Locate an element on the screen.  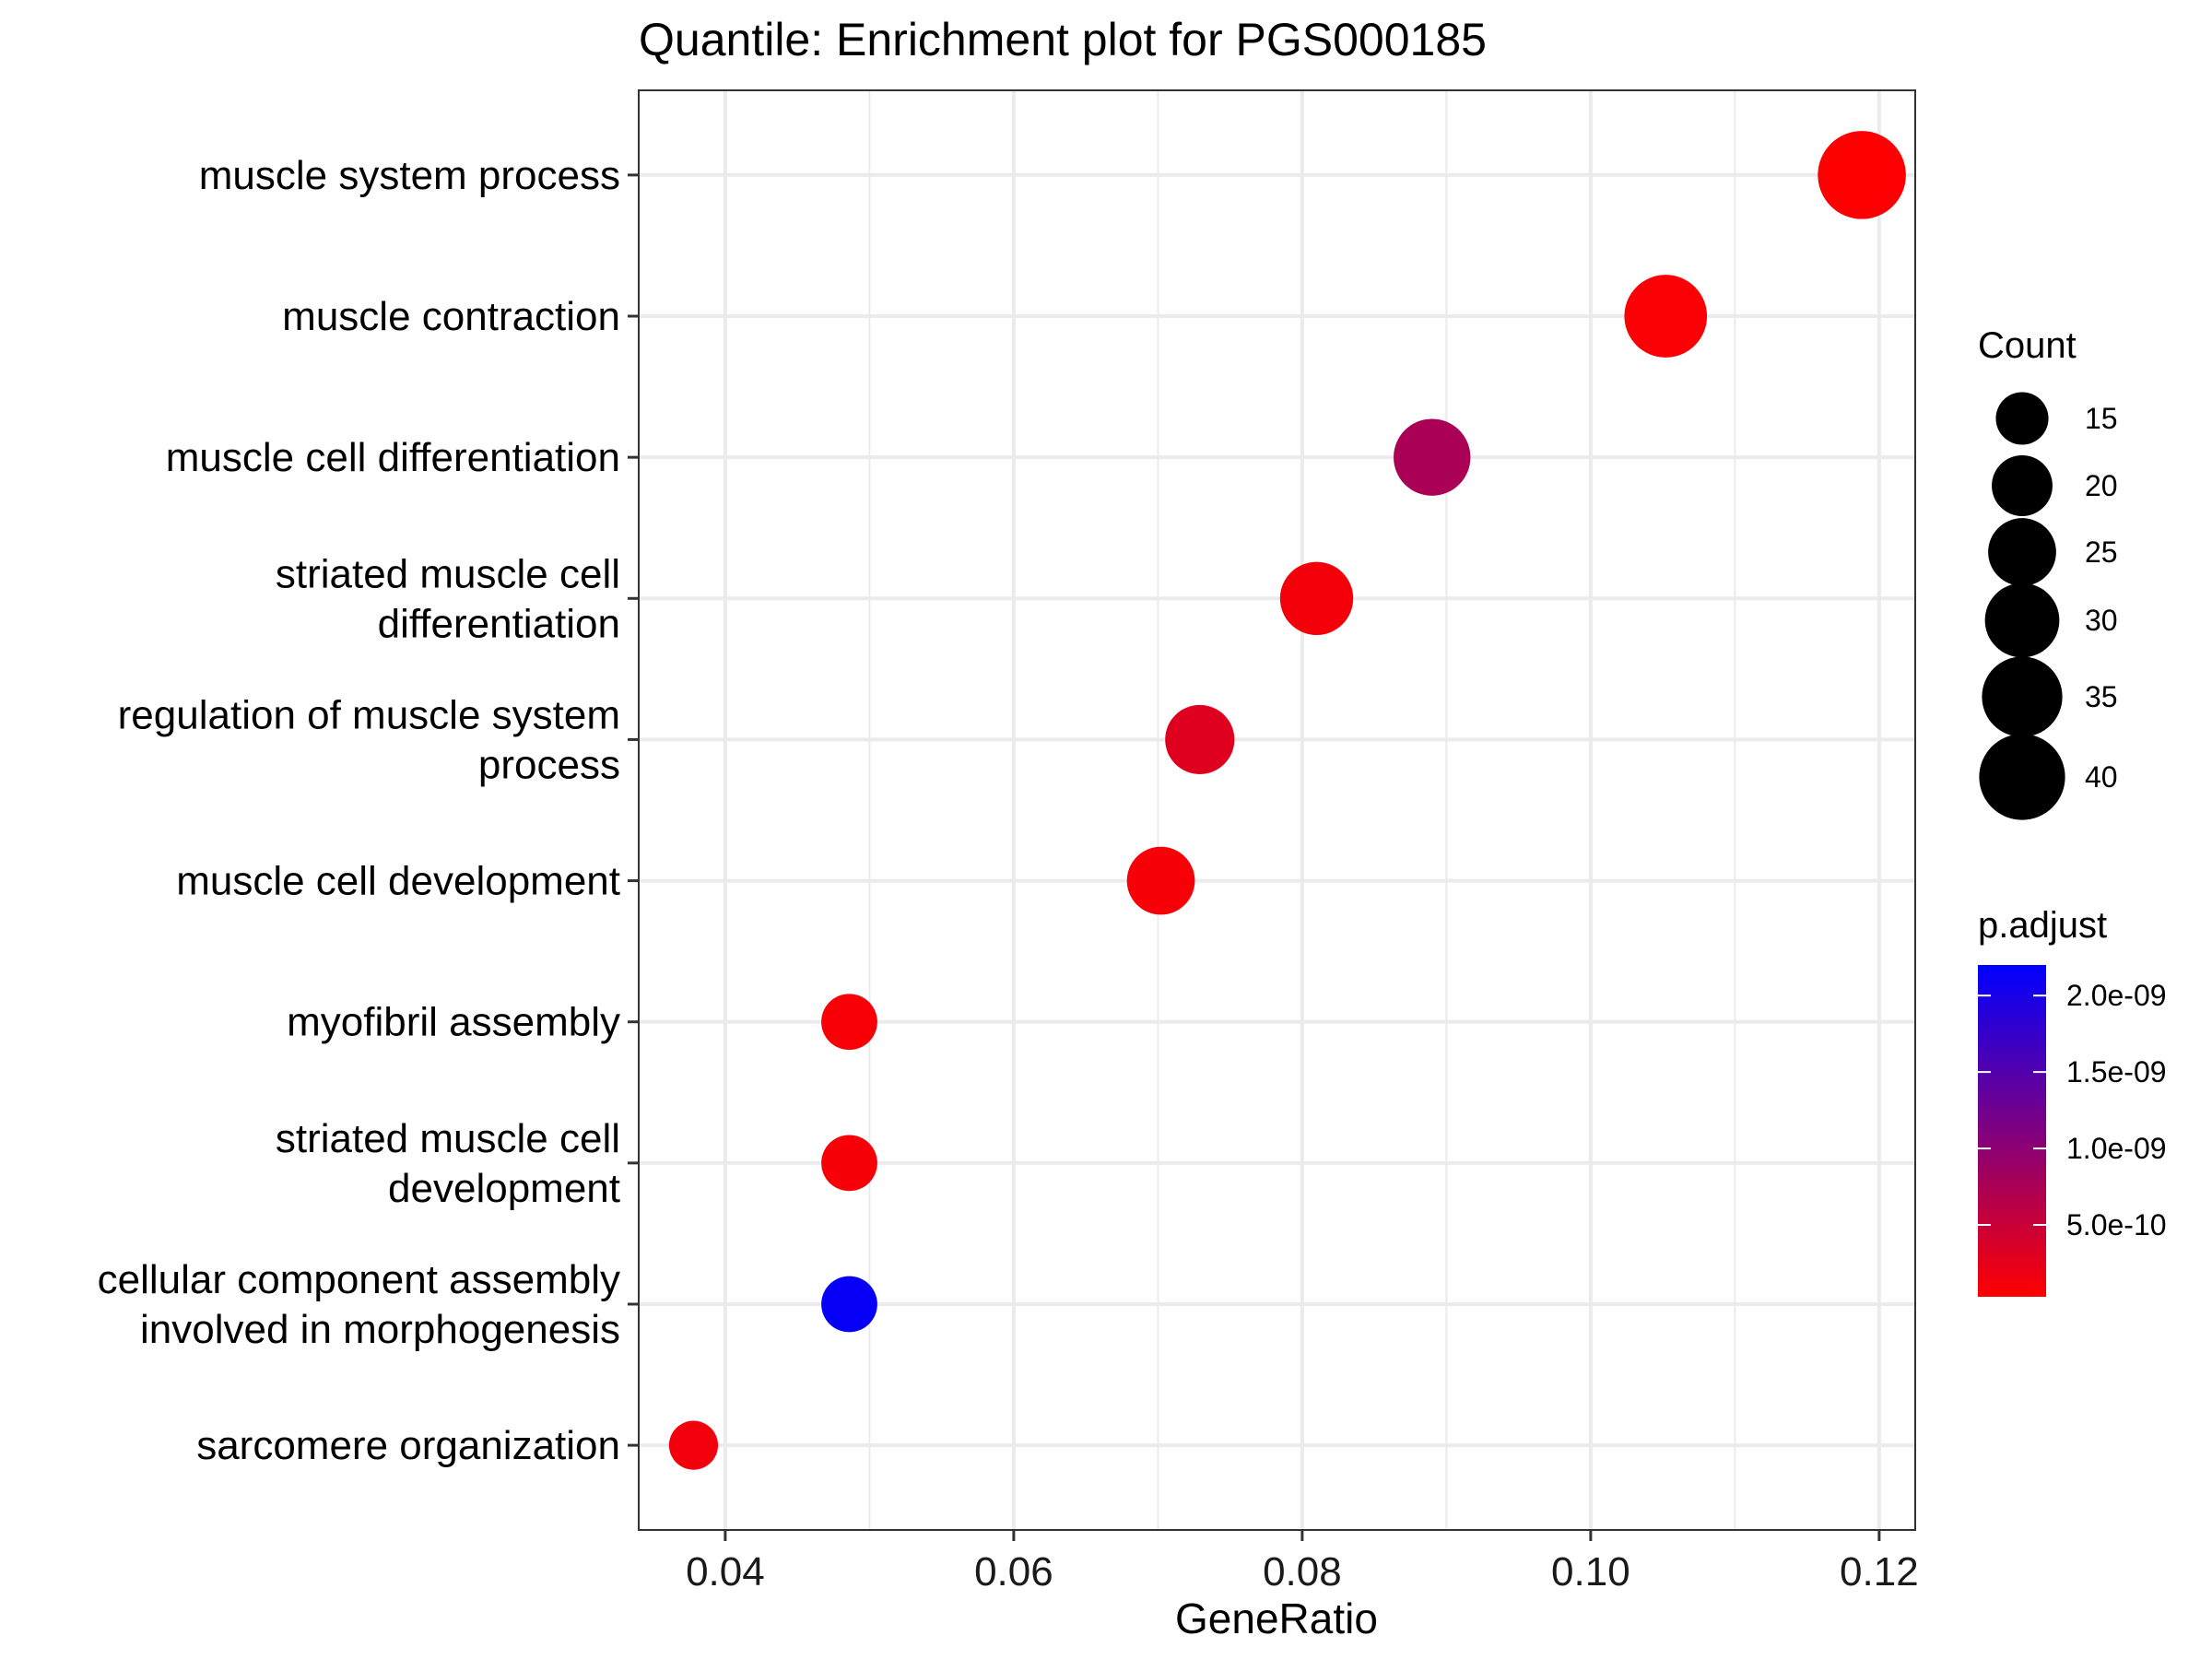
y-tick-label: myofibril assembly is located at coordinates (453, 1022).